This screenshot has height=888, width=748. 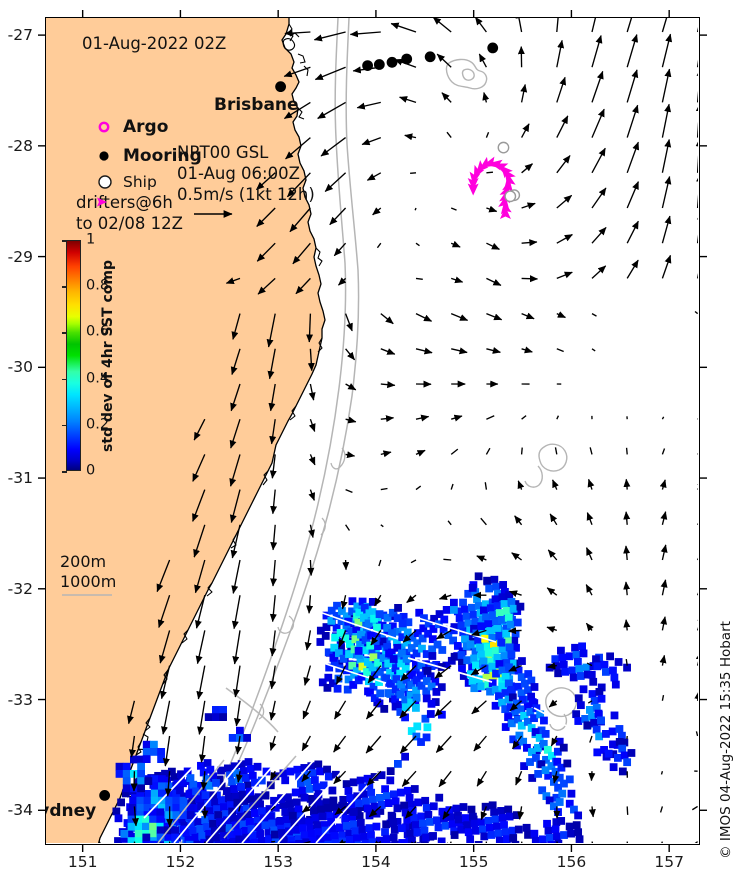 I want to click on colorbar-tick, so click(x=64, y=379).